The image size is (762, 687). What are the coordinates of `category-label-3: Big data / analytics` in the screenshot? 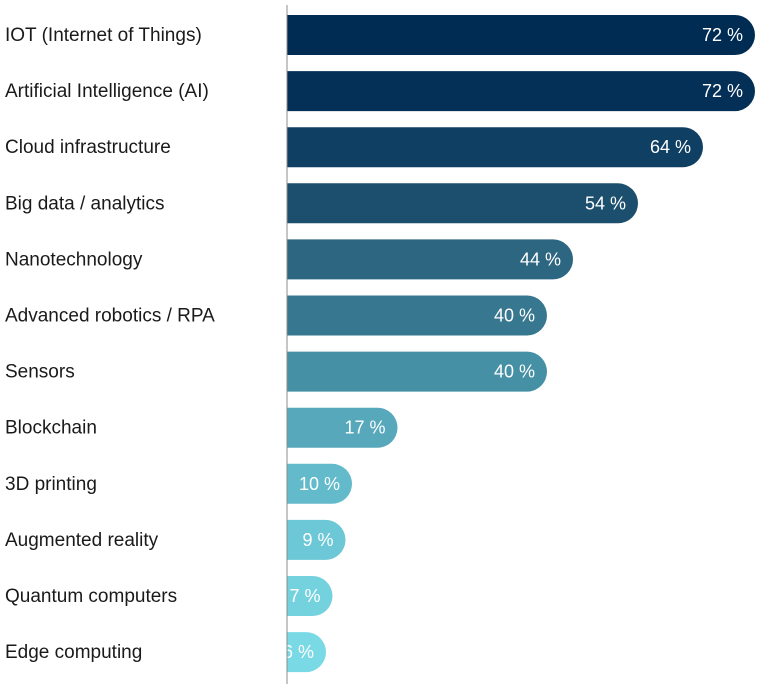 It's located at (84, 203).